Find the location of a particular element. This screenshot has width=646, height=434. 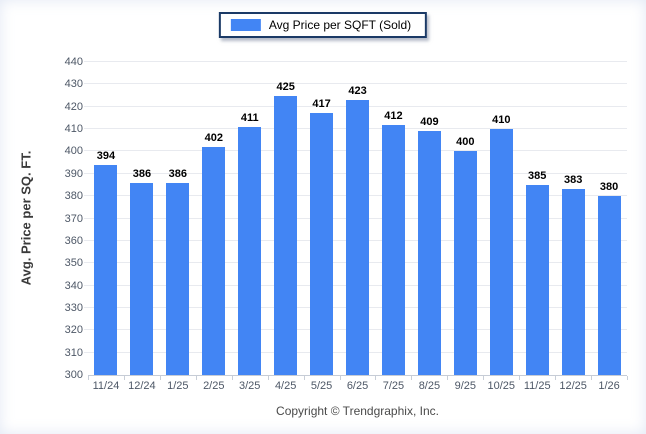

x-tick-label: 8/25 is located at coordinates (429, 386).